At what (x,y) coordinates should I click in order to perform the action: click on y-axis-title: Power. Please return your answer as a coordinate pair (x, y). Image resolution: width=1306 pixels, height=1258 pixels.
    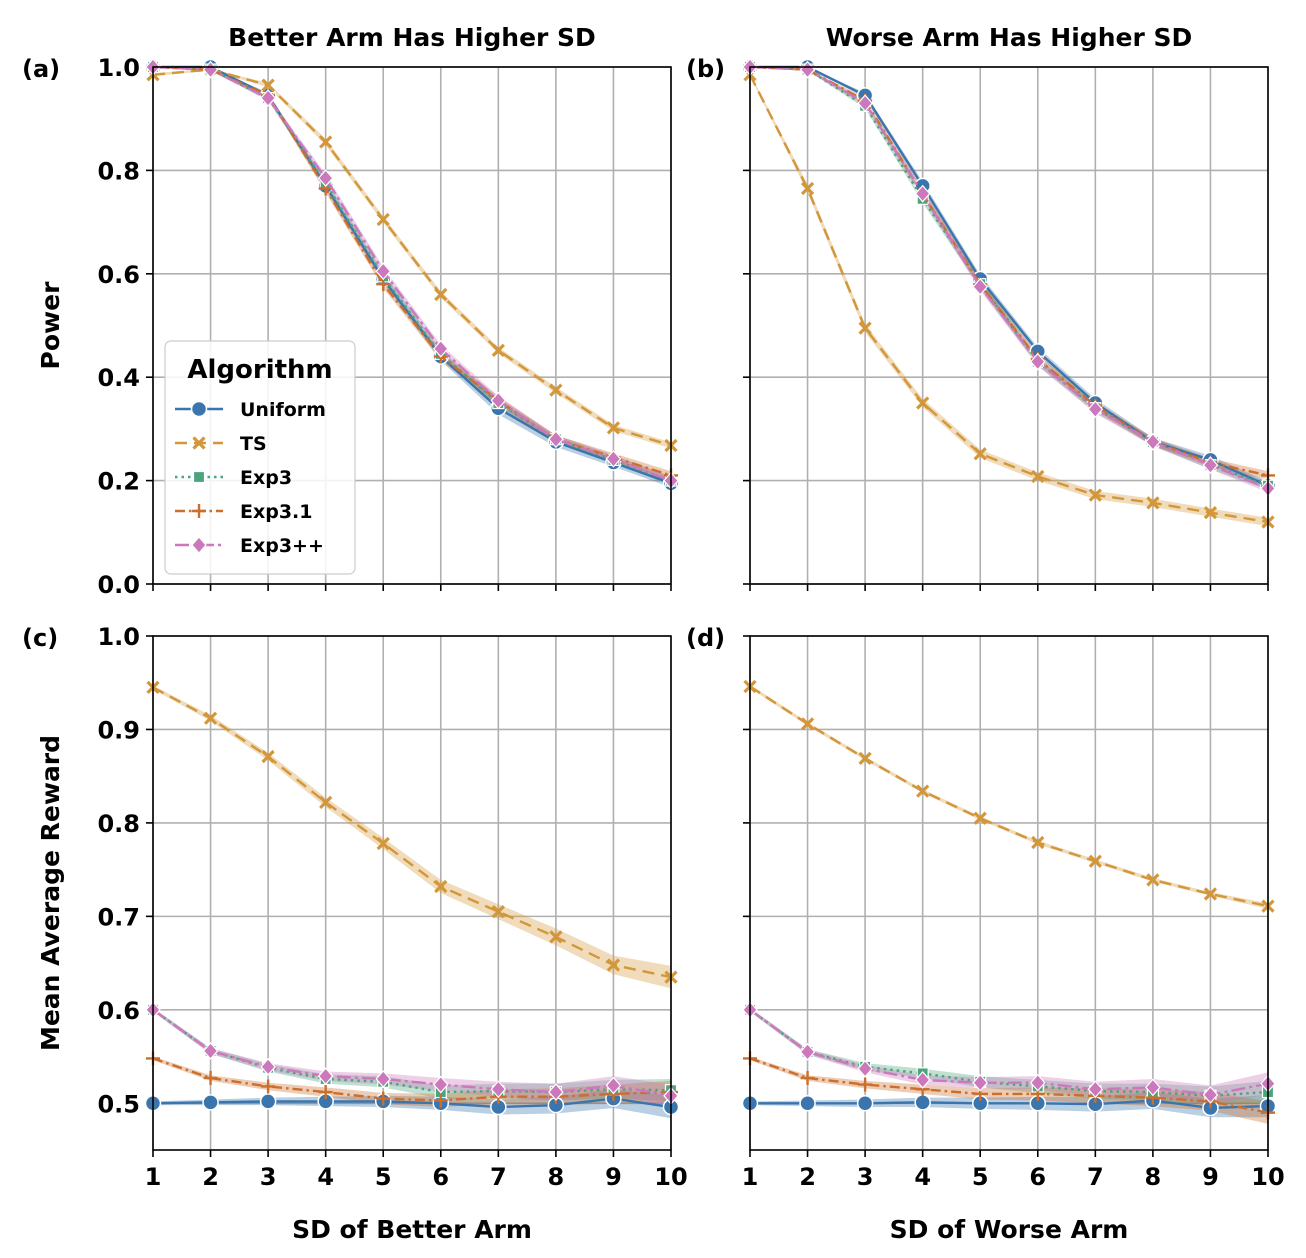
    Looking at the image, I should click on (50, 325).